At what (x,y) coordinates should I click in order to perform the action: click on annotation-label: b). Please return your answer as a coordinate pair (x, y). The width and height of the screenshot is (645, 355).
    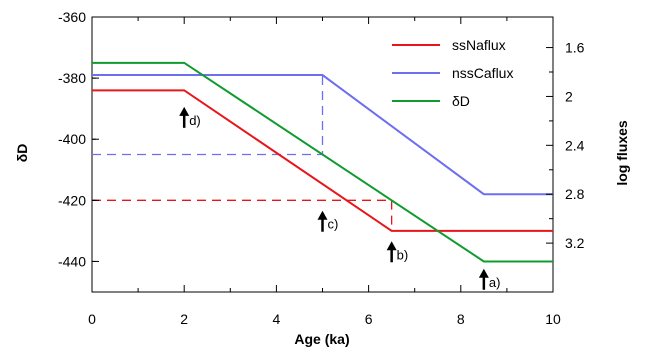
    Looking at the image, I should click on (403, 254).